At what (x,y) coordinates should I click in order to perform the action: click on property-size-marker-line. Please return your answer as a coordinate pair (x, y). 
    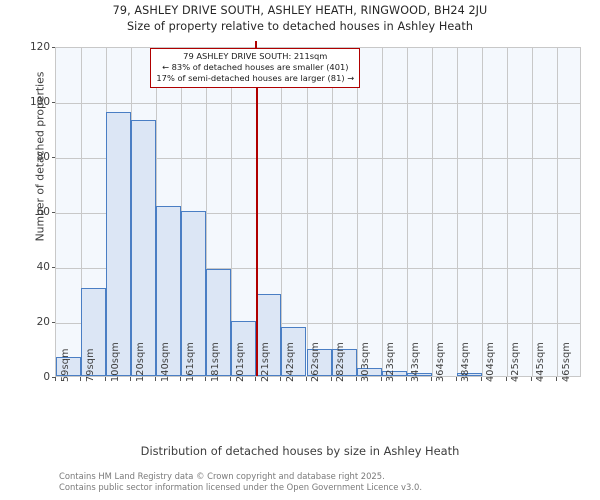
    Looking at the image, I should click on (257, 212).